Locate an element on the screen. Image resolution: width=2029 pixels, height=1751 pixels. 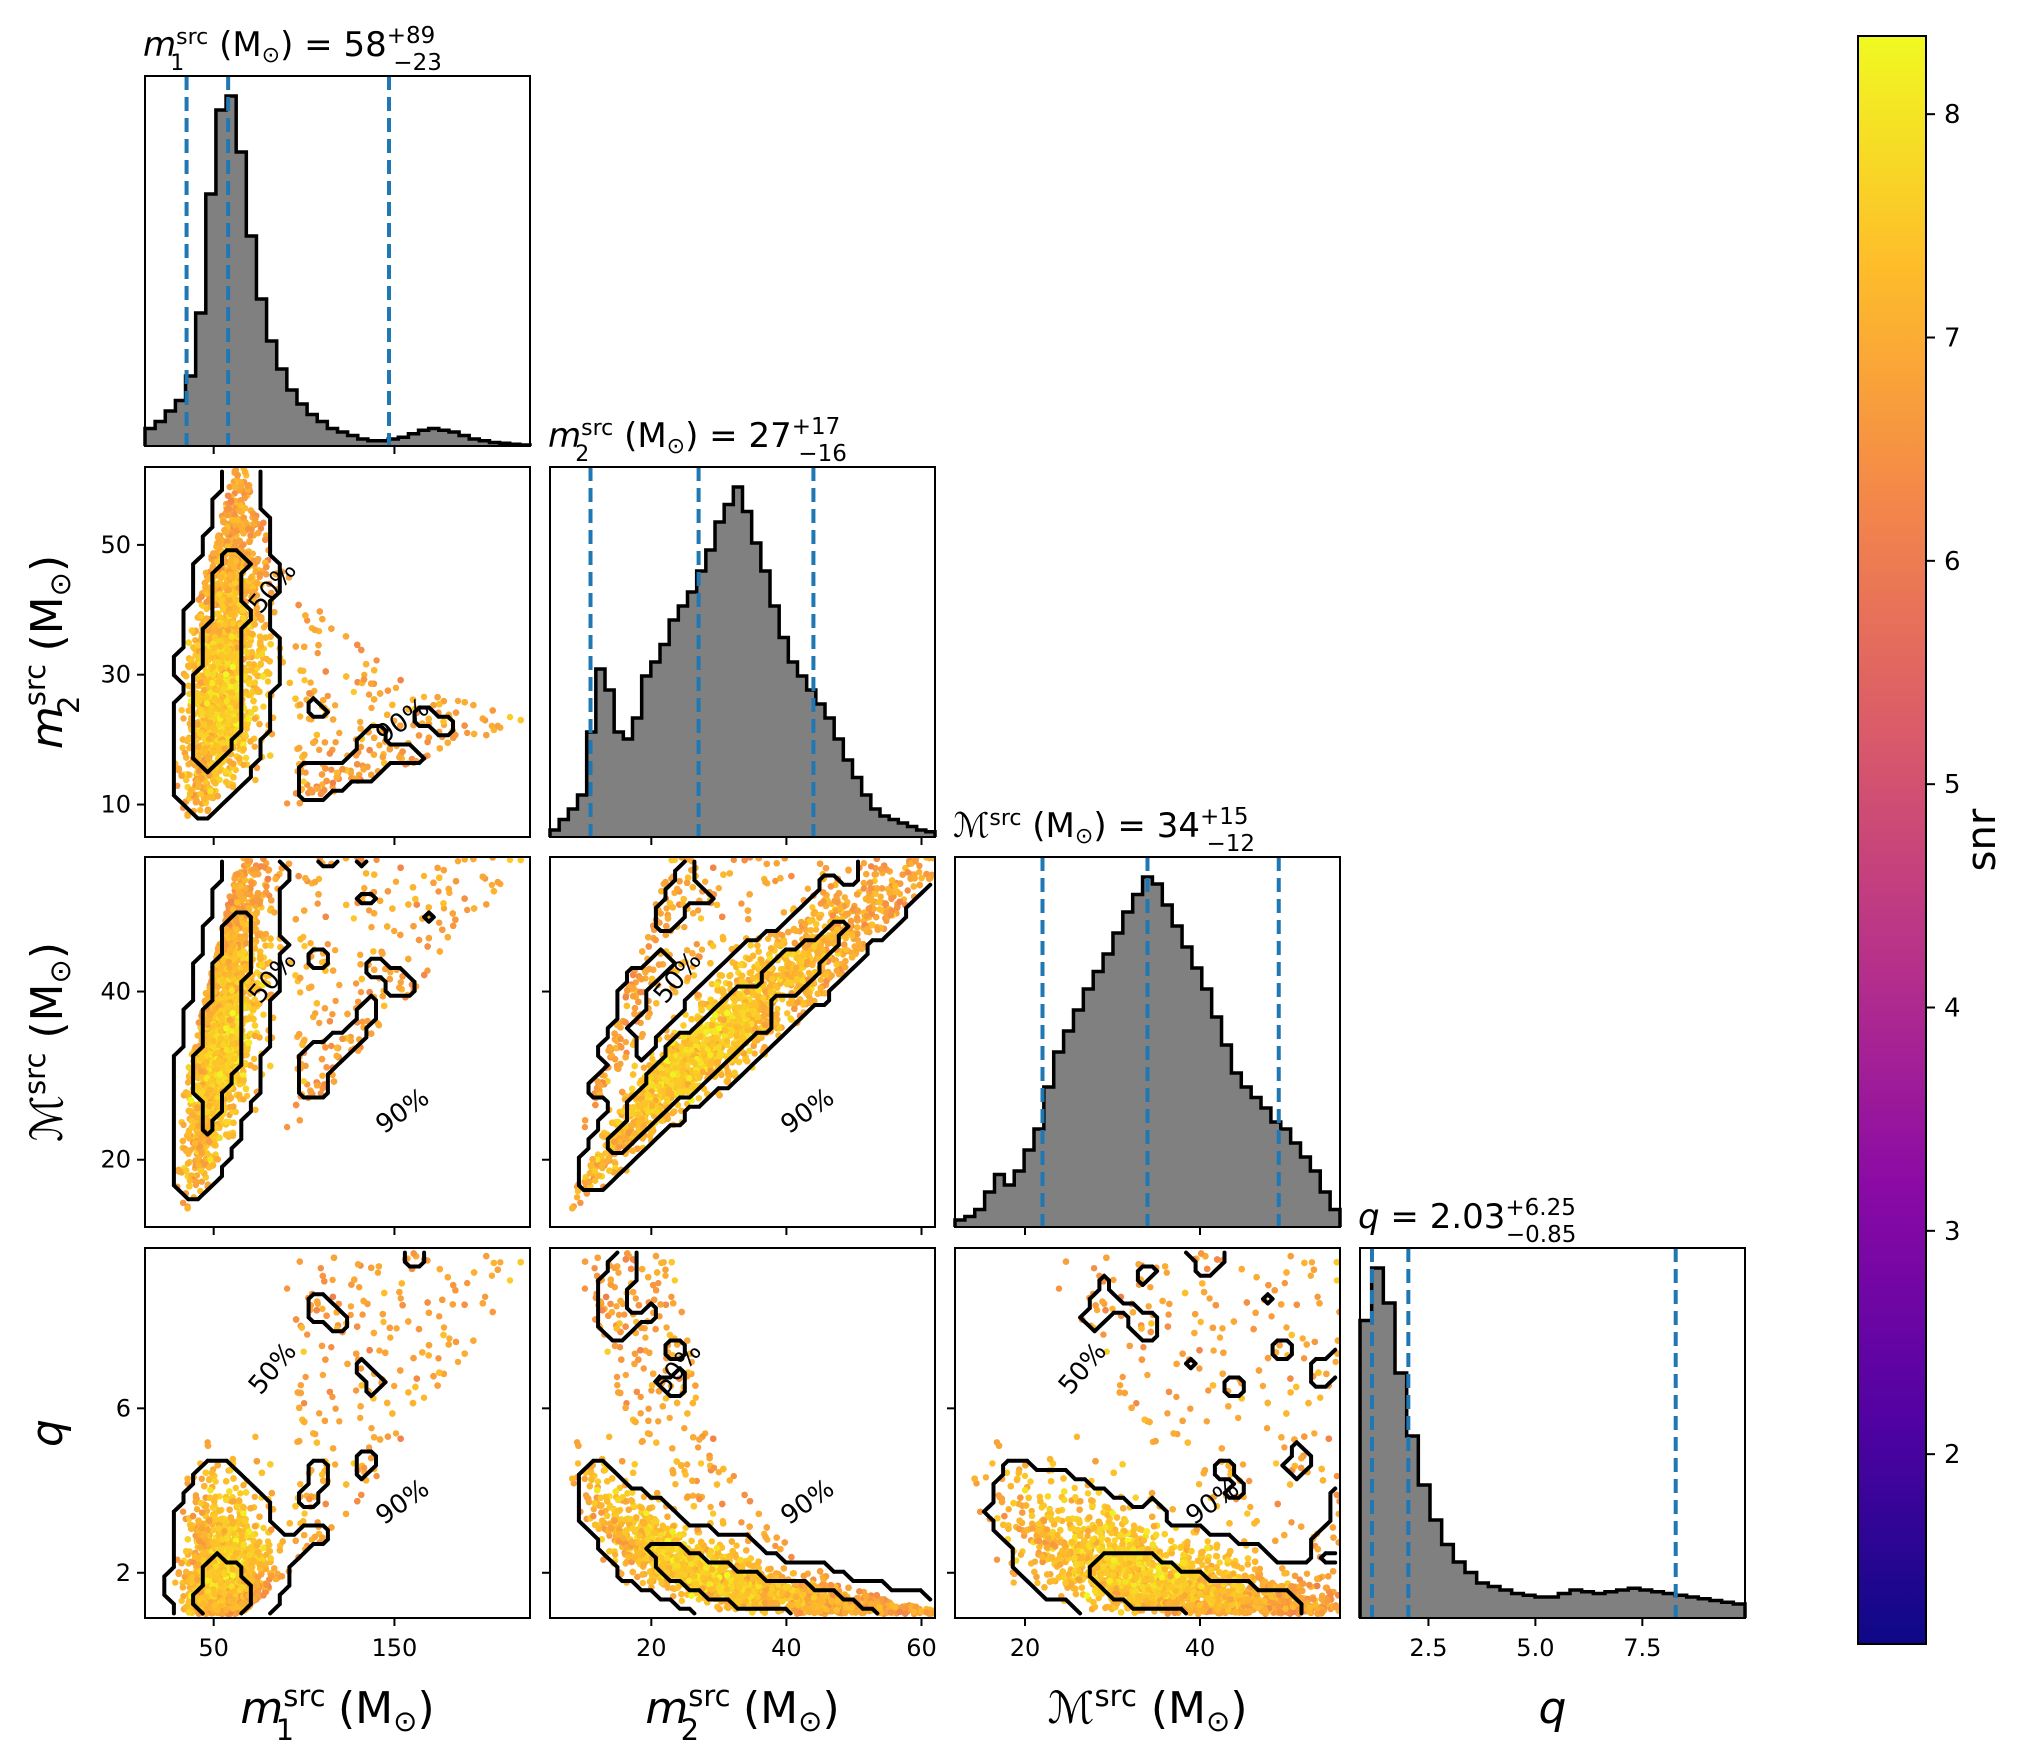
hist-panel-mc: ℳsrc (M⊙) = 34+15 −12 is located at coordinates (1147, 1016).